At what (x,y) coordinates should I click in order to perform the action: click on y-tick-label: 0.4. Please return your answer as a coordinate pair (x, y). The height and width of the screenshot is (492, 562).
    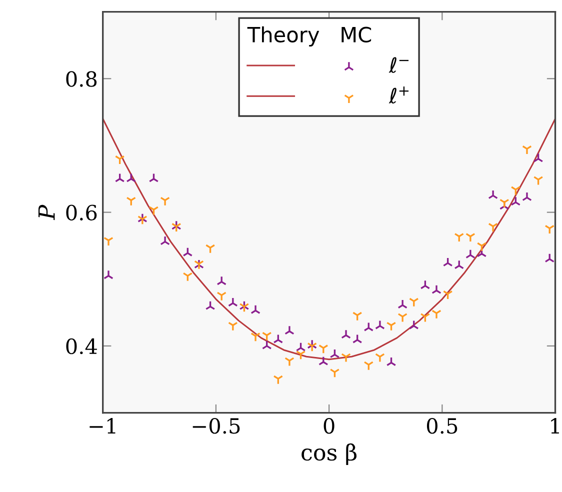
    Looking at the image, I should click on (81, 346).